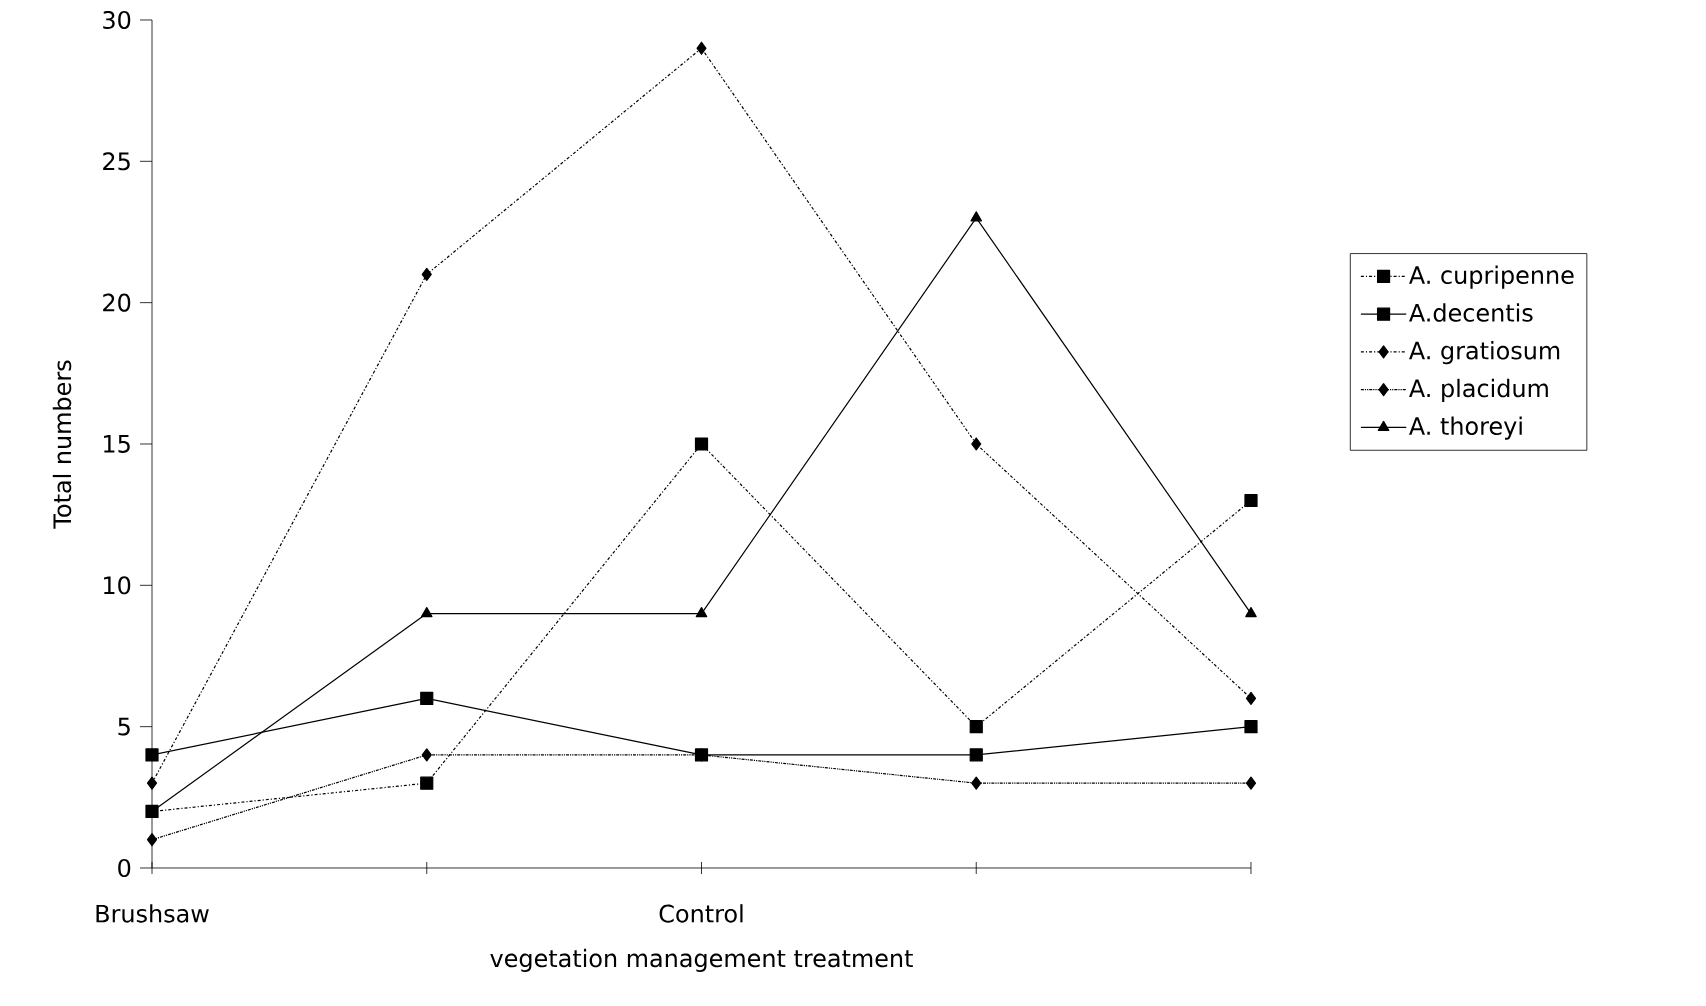  I want to click on y-tick-label: 30, so click(117, 20).